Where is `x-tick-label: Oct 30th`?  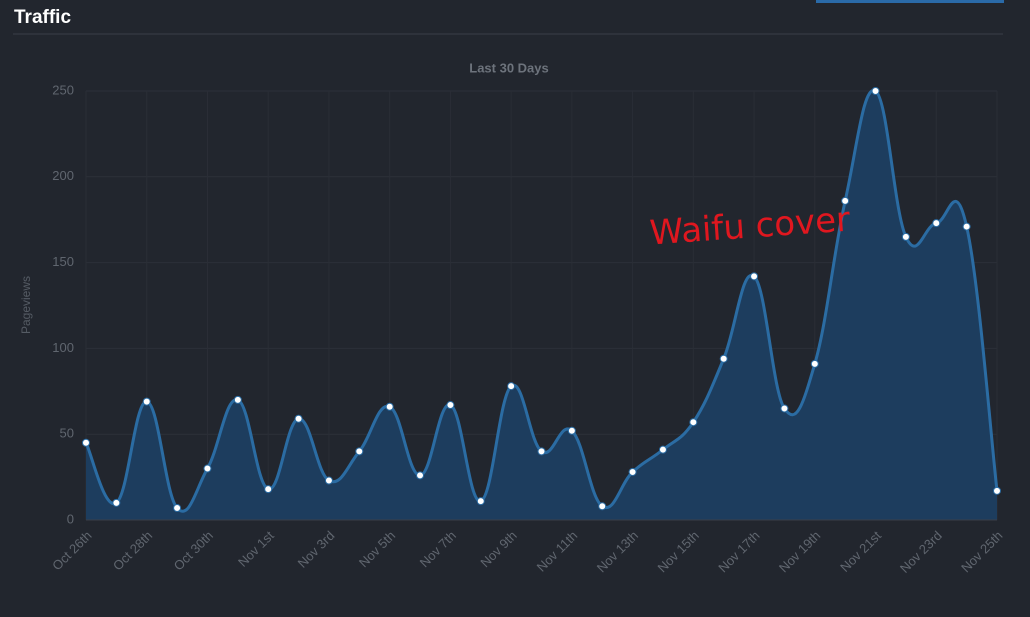
x-tick-label: Oct 30th is located at coordinates (193, 550).